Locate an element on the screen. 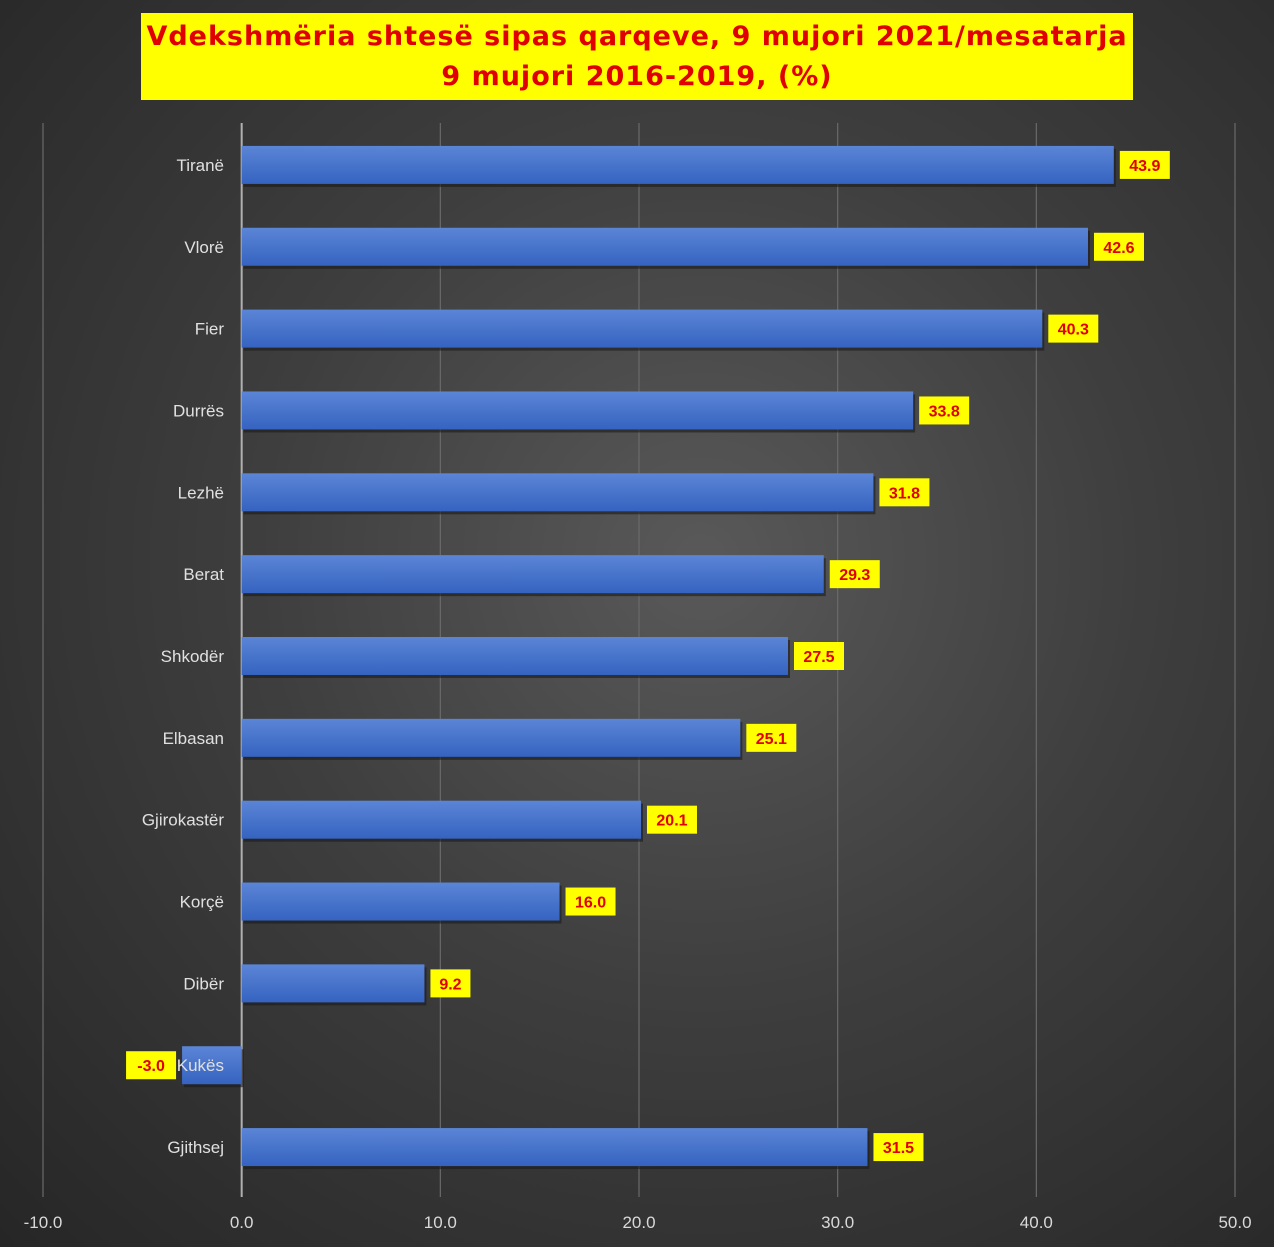 The image size is (1274, 1247). category-label: Kukës is located at coordinates (200, 1065).